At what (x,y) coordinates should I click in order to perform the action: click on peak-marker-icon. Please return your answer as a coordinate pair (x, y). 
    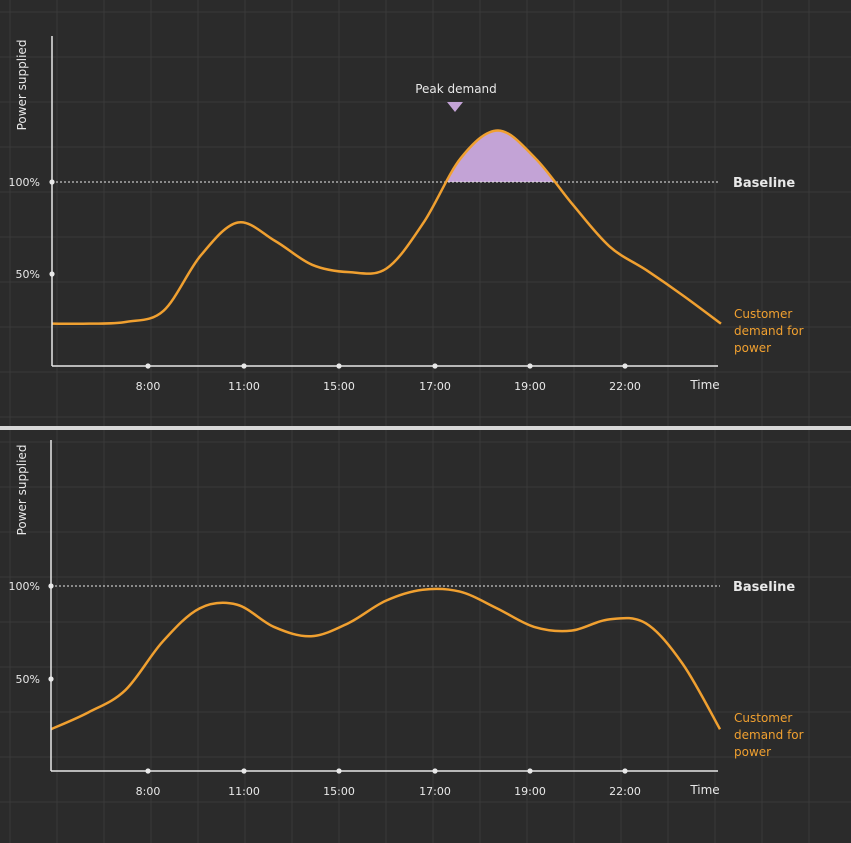
    Looking at the image, I should click on (455, 107).